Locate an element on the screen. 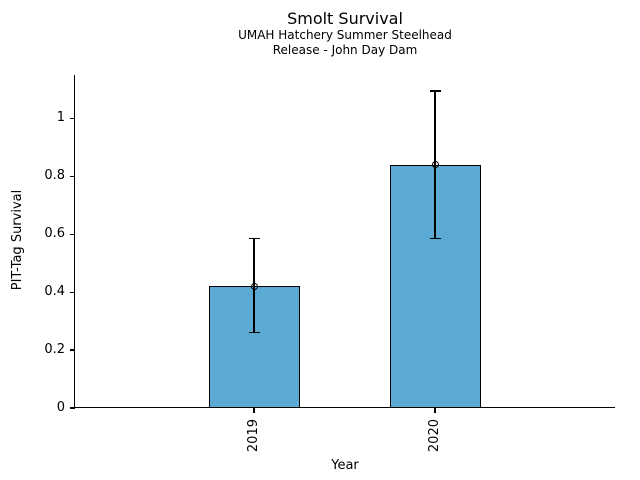  x-axis-label: Year is located at coordinates (345, 465).